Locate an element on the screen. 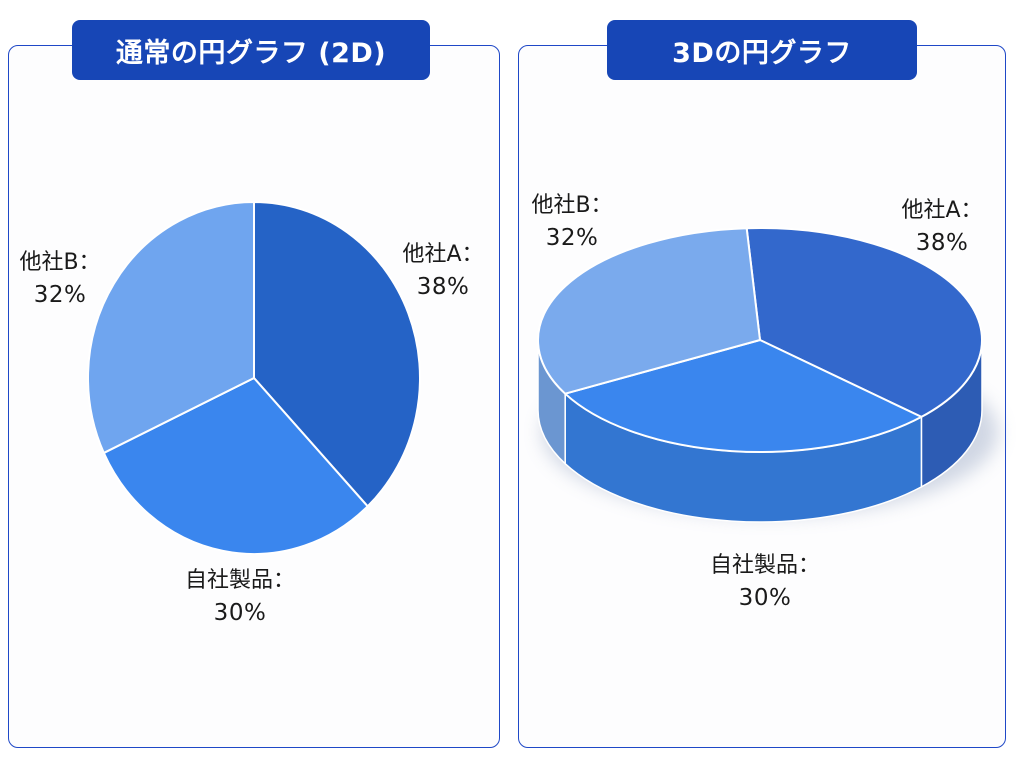  label-2d-a-name: 他社A： is located at coordinates (443, 254).